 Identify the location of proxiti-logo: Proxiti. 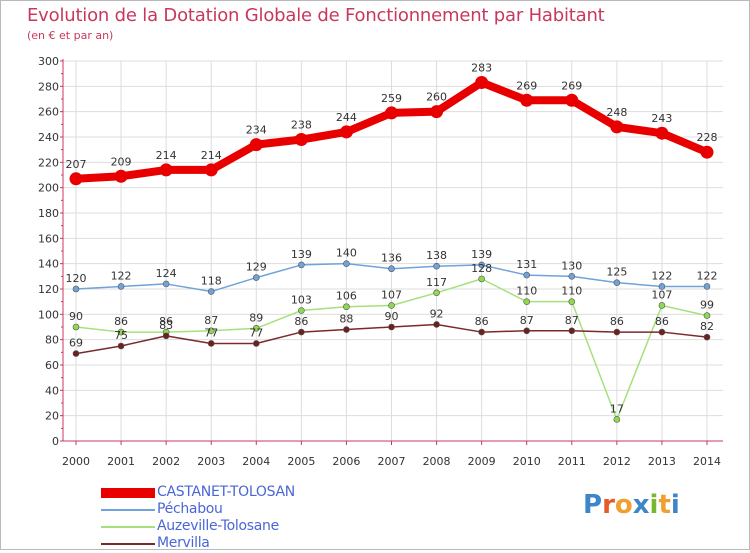
(631, 505).